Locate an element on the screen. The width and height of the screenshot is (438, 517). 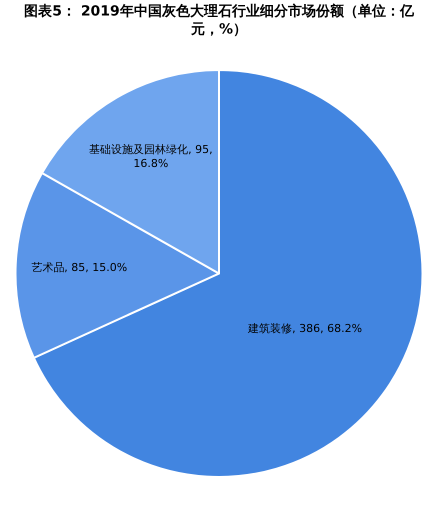
chart-title: 图表5： 2019年中国灰色大理石行业细分市场份额（单位：亿元，%） is located at coordinates (219, 20).